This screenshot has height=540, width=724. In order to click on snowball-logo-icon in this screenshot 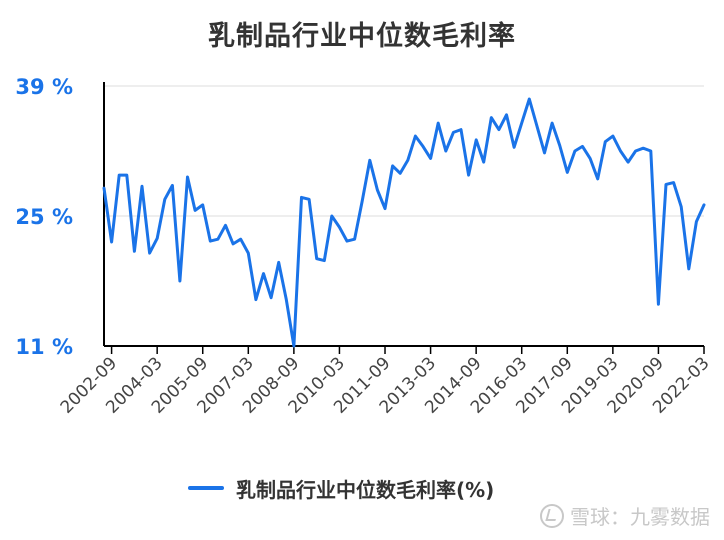, I will do `click(552, 515)`.